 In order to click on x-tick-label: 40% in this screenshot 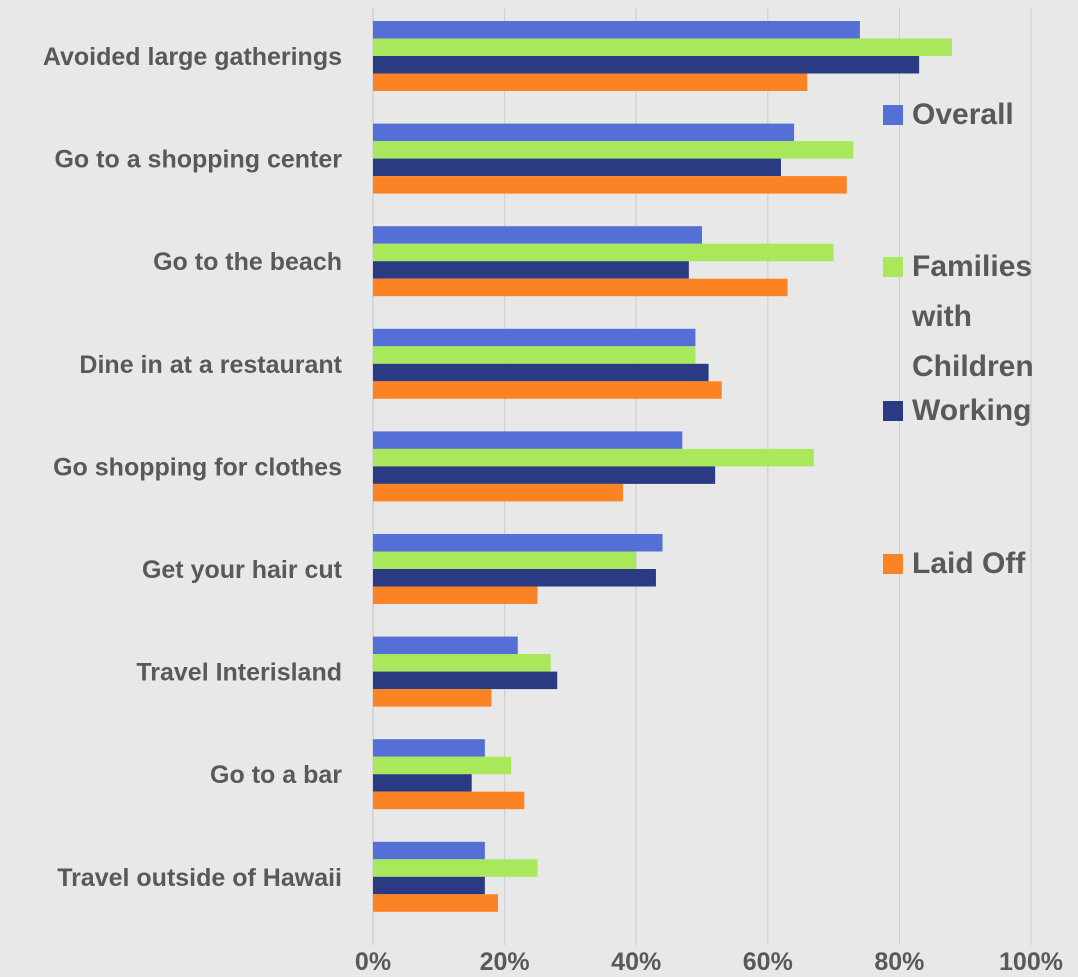, I will do `click(636, 962)`.